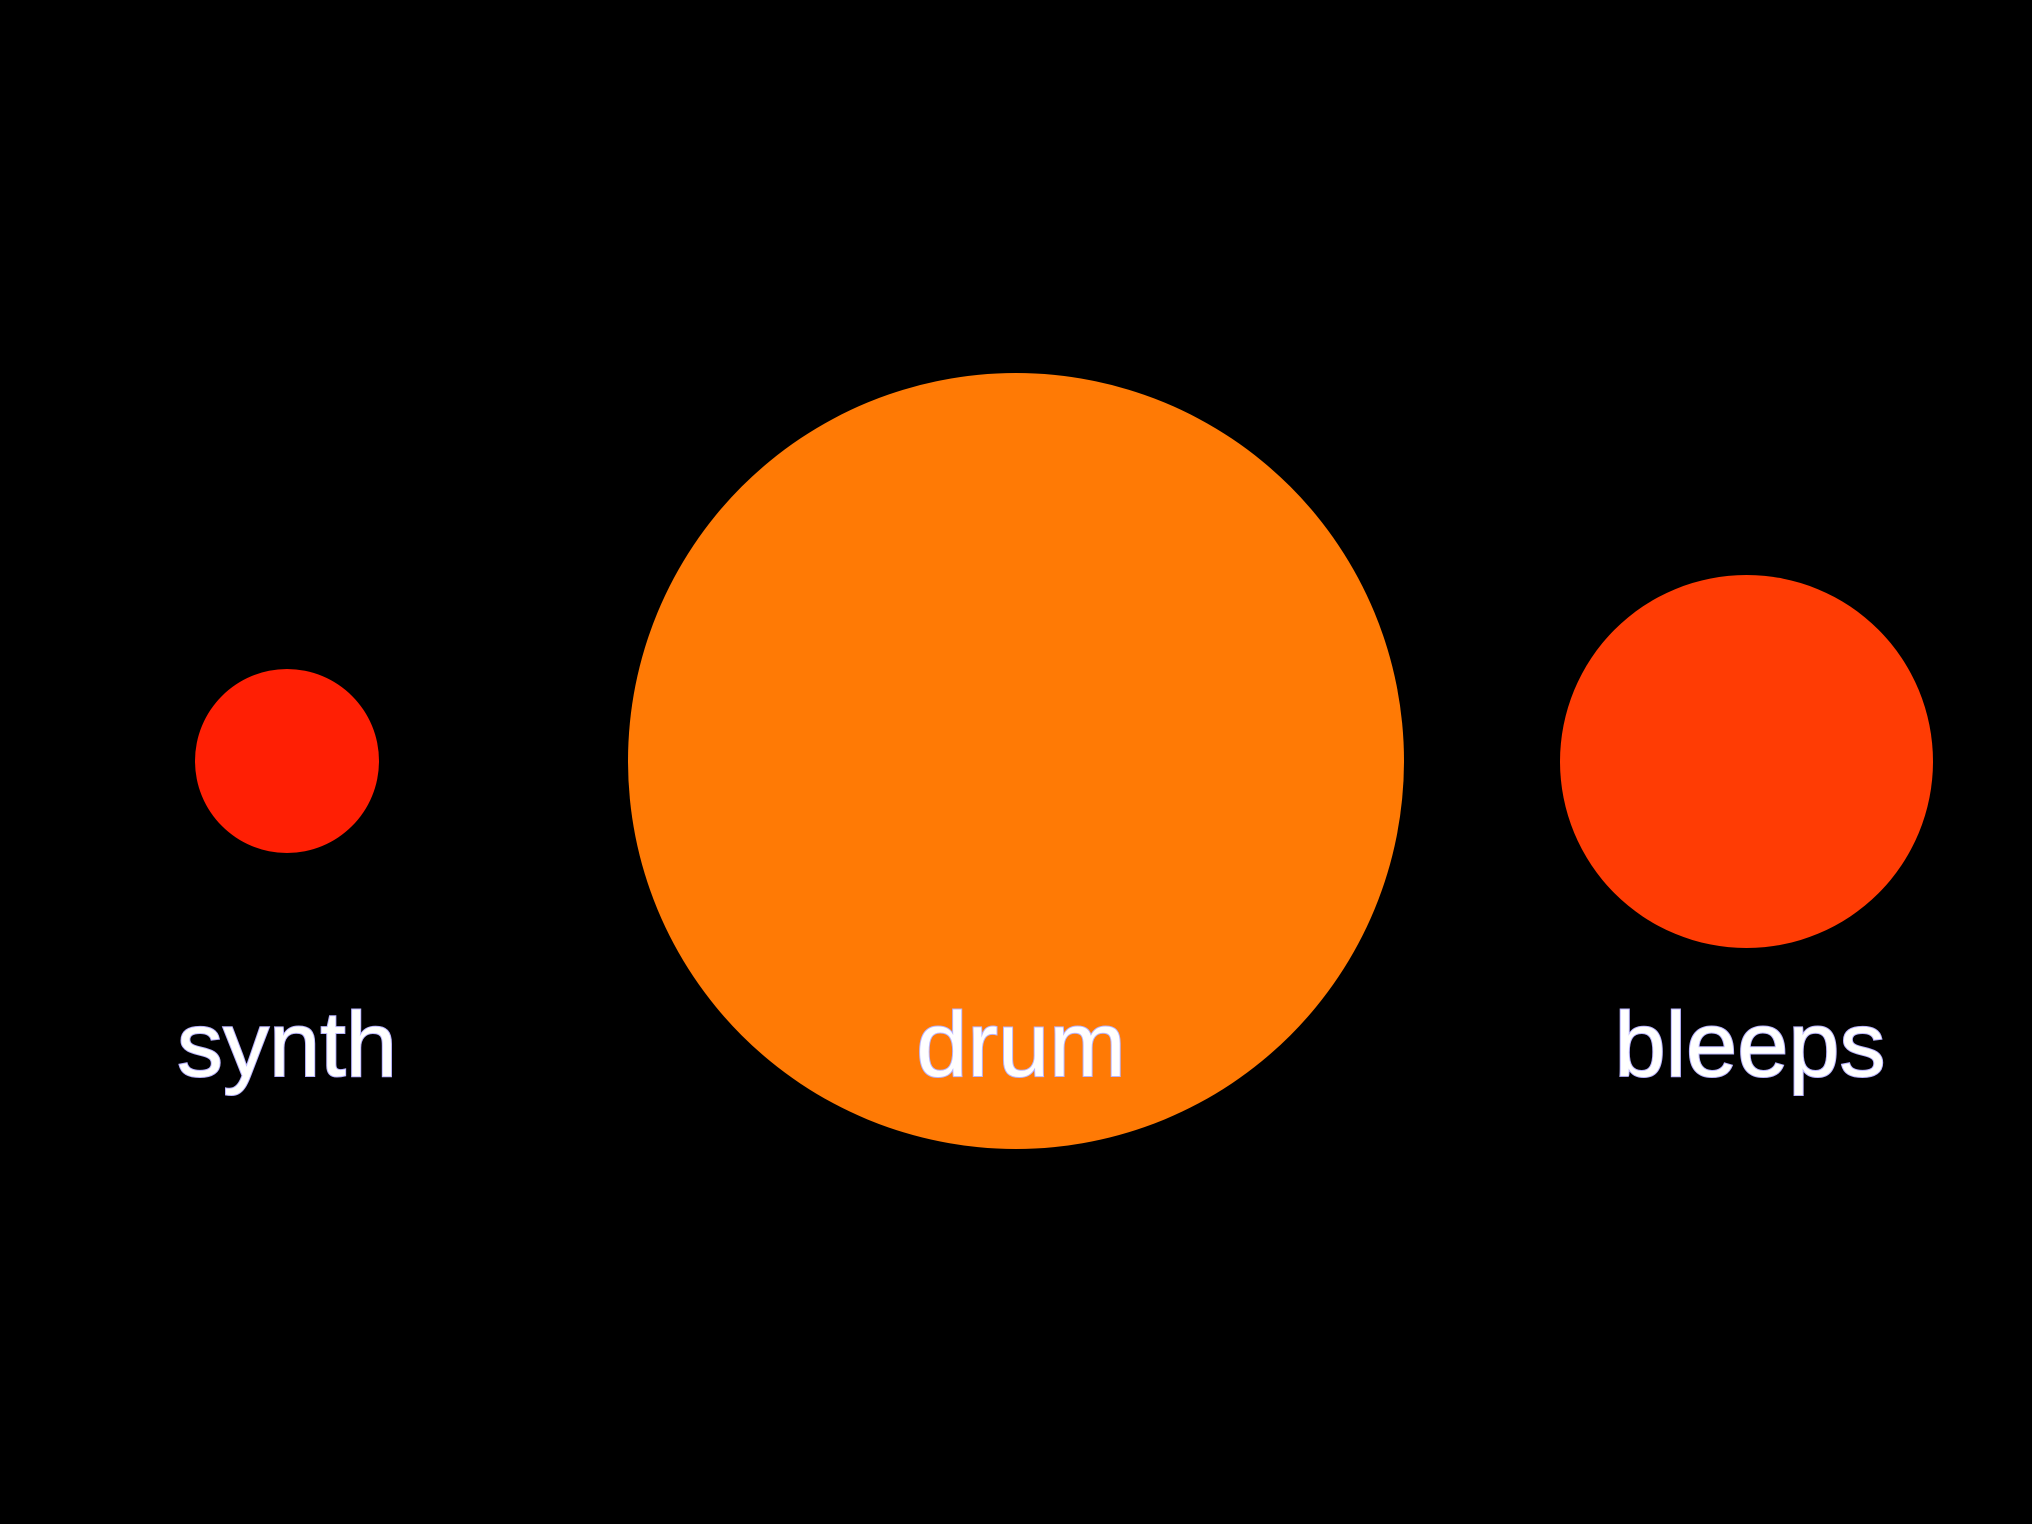  Describe the element at coordinates (287, 1045) in the screenshot. I see `synth-label: synth` at that location.